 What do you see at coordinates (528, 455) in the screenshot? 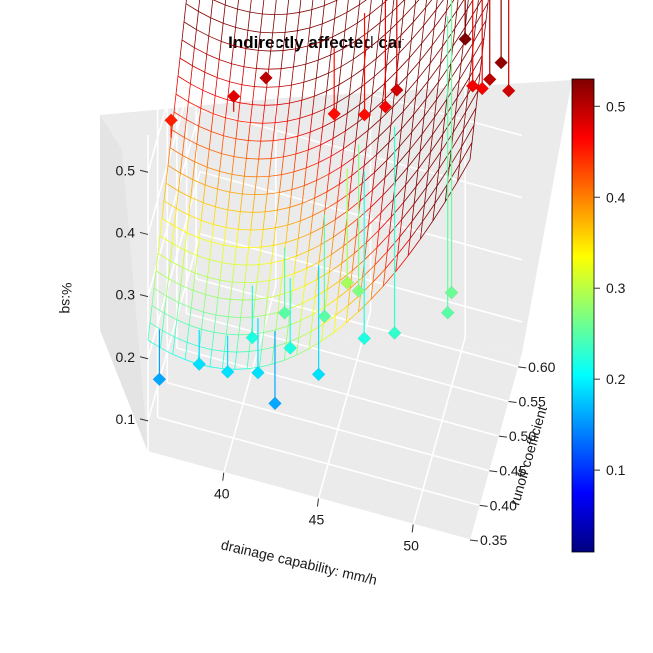
I see `y-axis-label: runoff coefficient` at bounding box center [528, 455].